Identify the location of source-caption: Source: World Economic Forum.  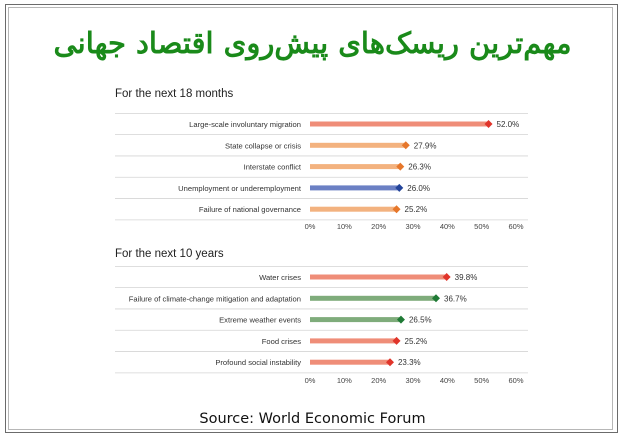
(312, 419).